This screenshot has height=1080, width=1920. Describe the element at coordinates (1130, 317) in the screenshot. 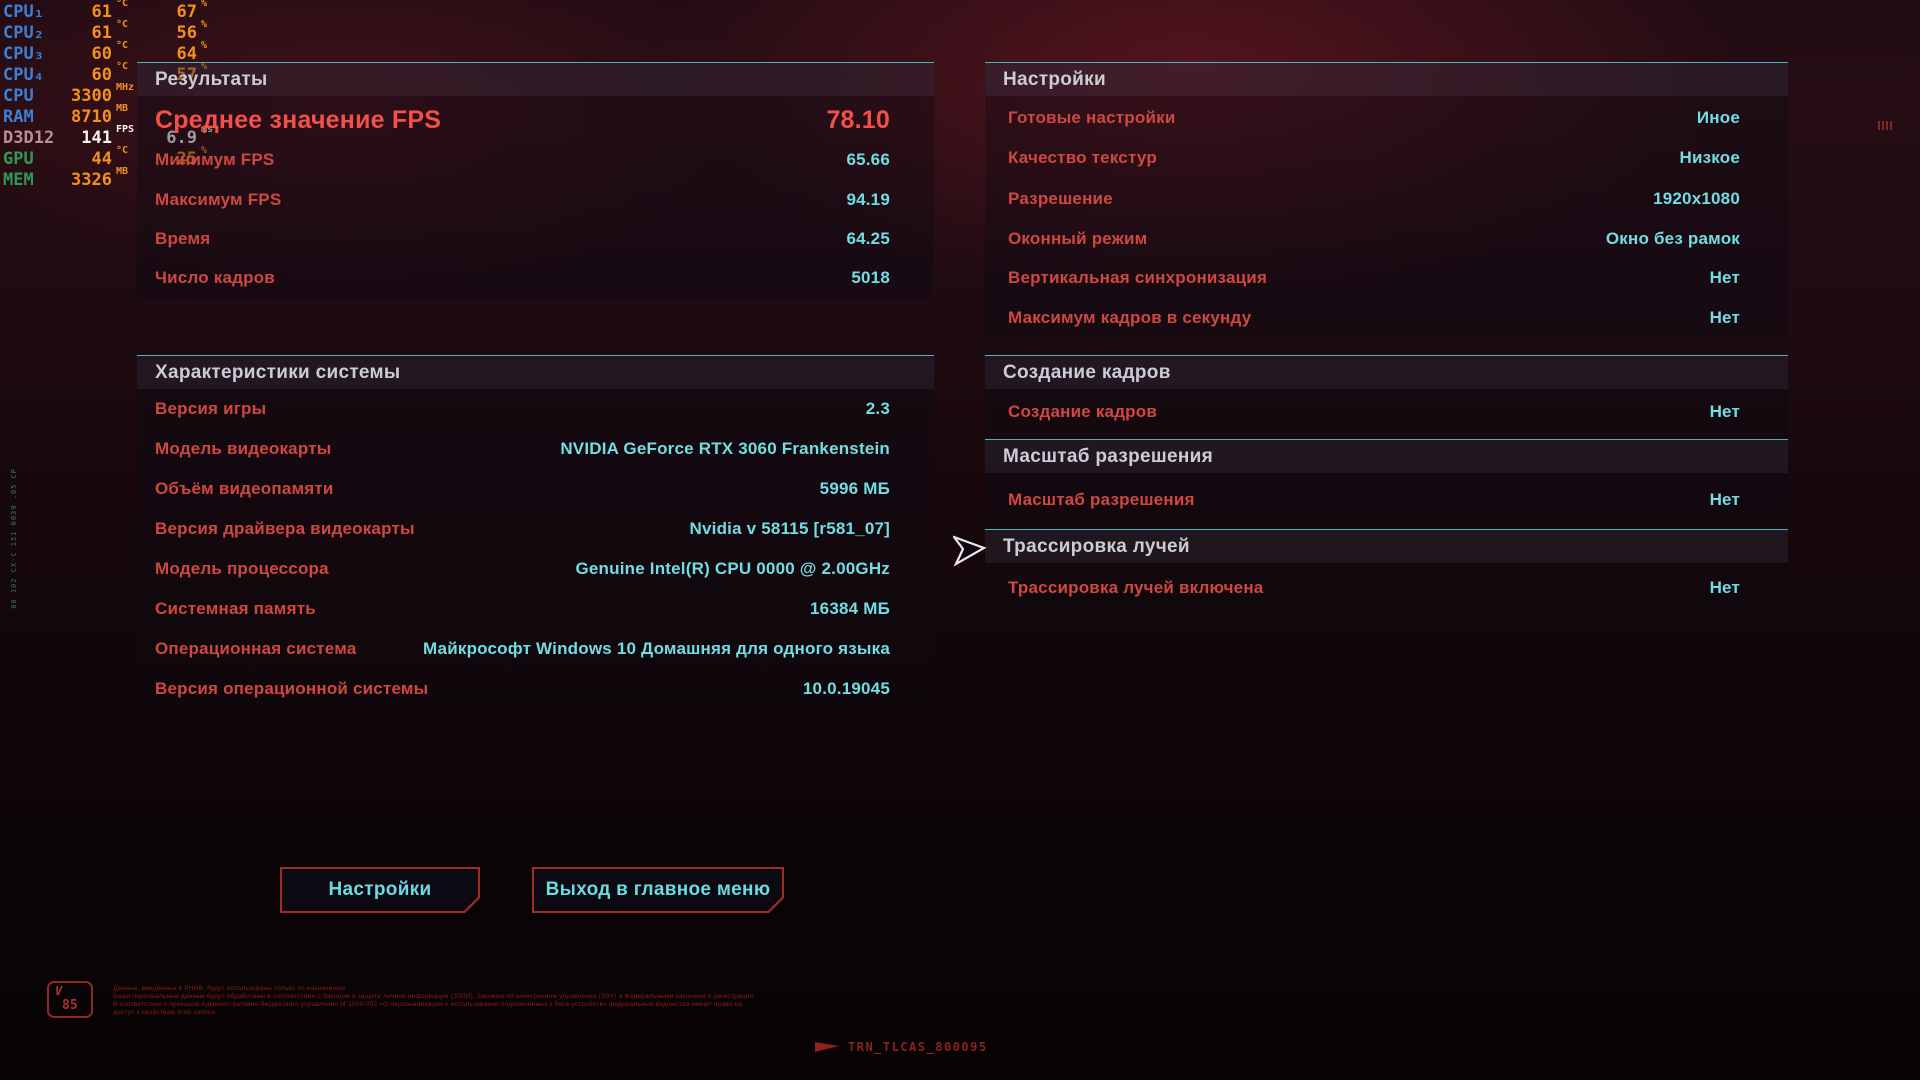

I see `setting-label: Максимум кадров в секунду` at that location.